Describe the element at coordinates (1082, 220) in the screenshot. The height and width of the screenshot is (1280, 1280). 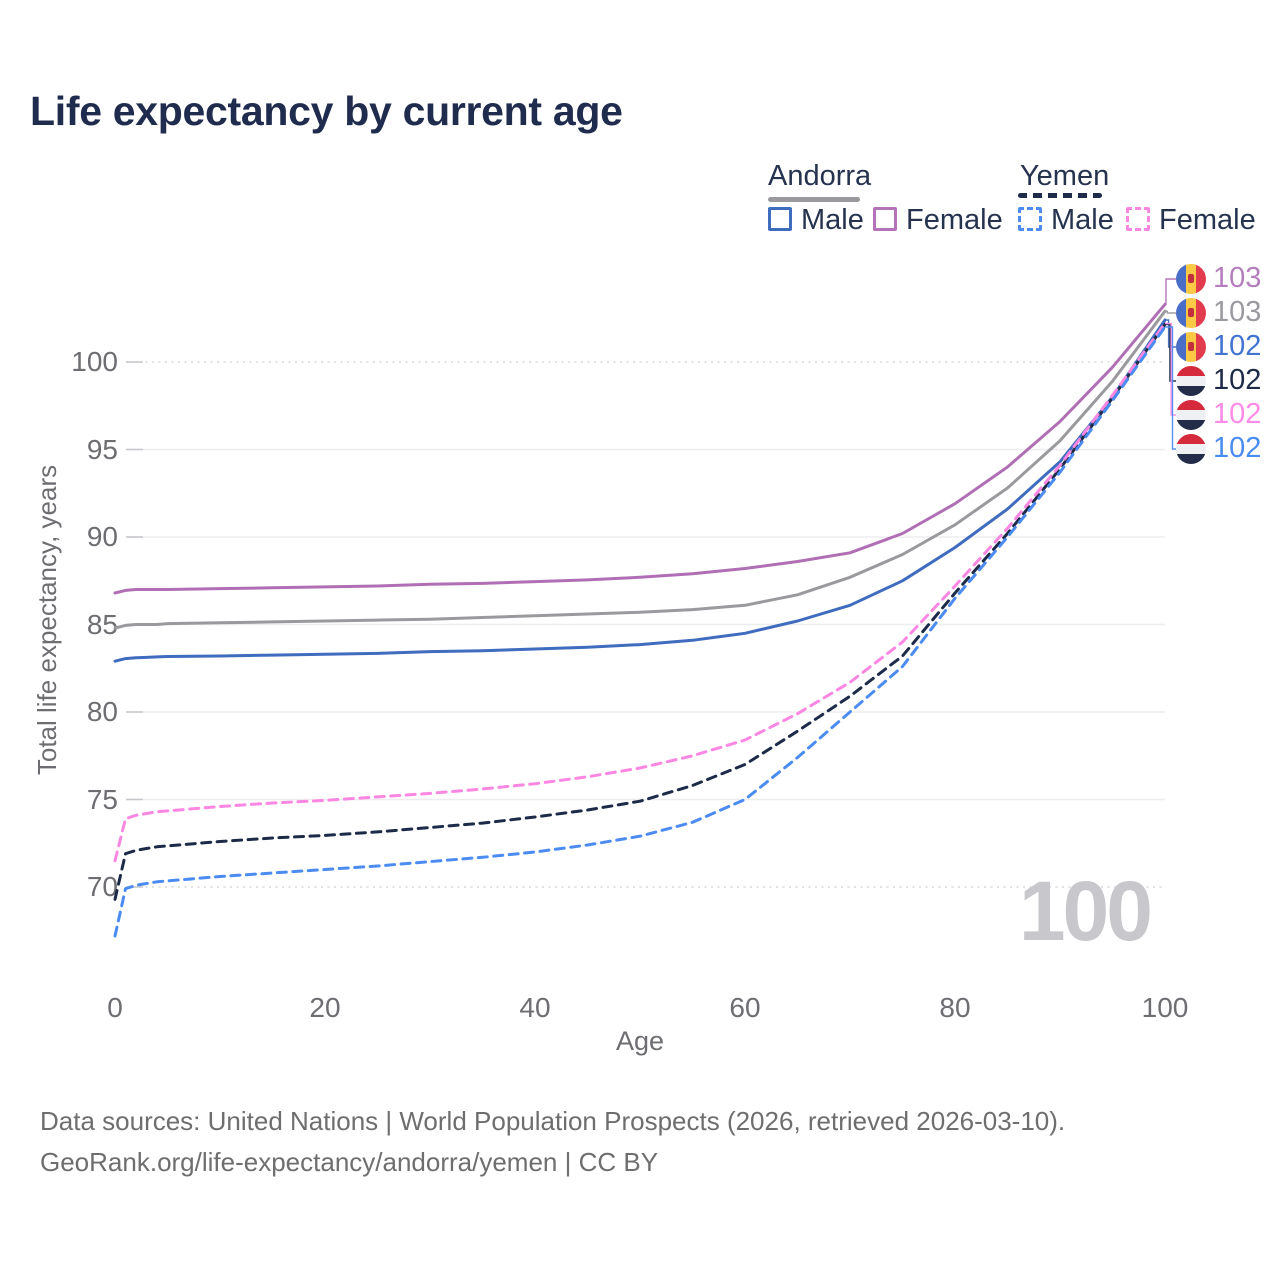
I see `legend-label-yemen-male: Male` at that location.